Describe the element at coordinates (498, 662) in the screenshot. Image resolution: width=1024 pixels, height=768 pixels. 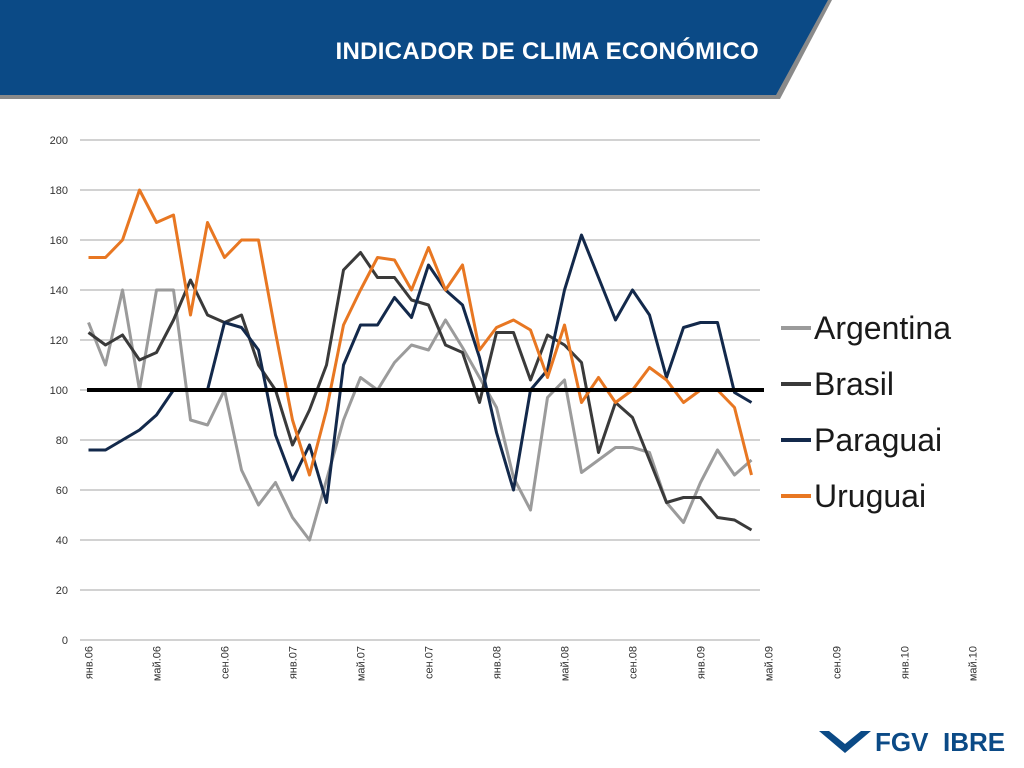
I see `x-tick-label: янв.08` at that location.